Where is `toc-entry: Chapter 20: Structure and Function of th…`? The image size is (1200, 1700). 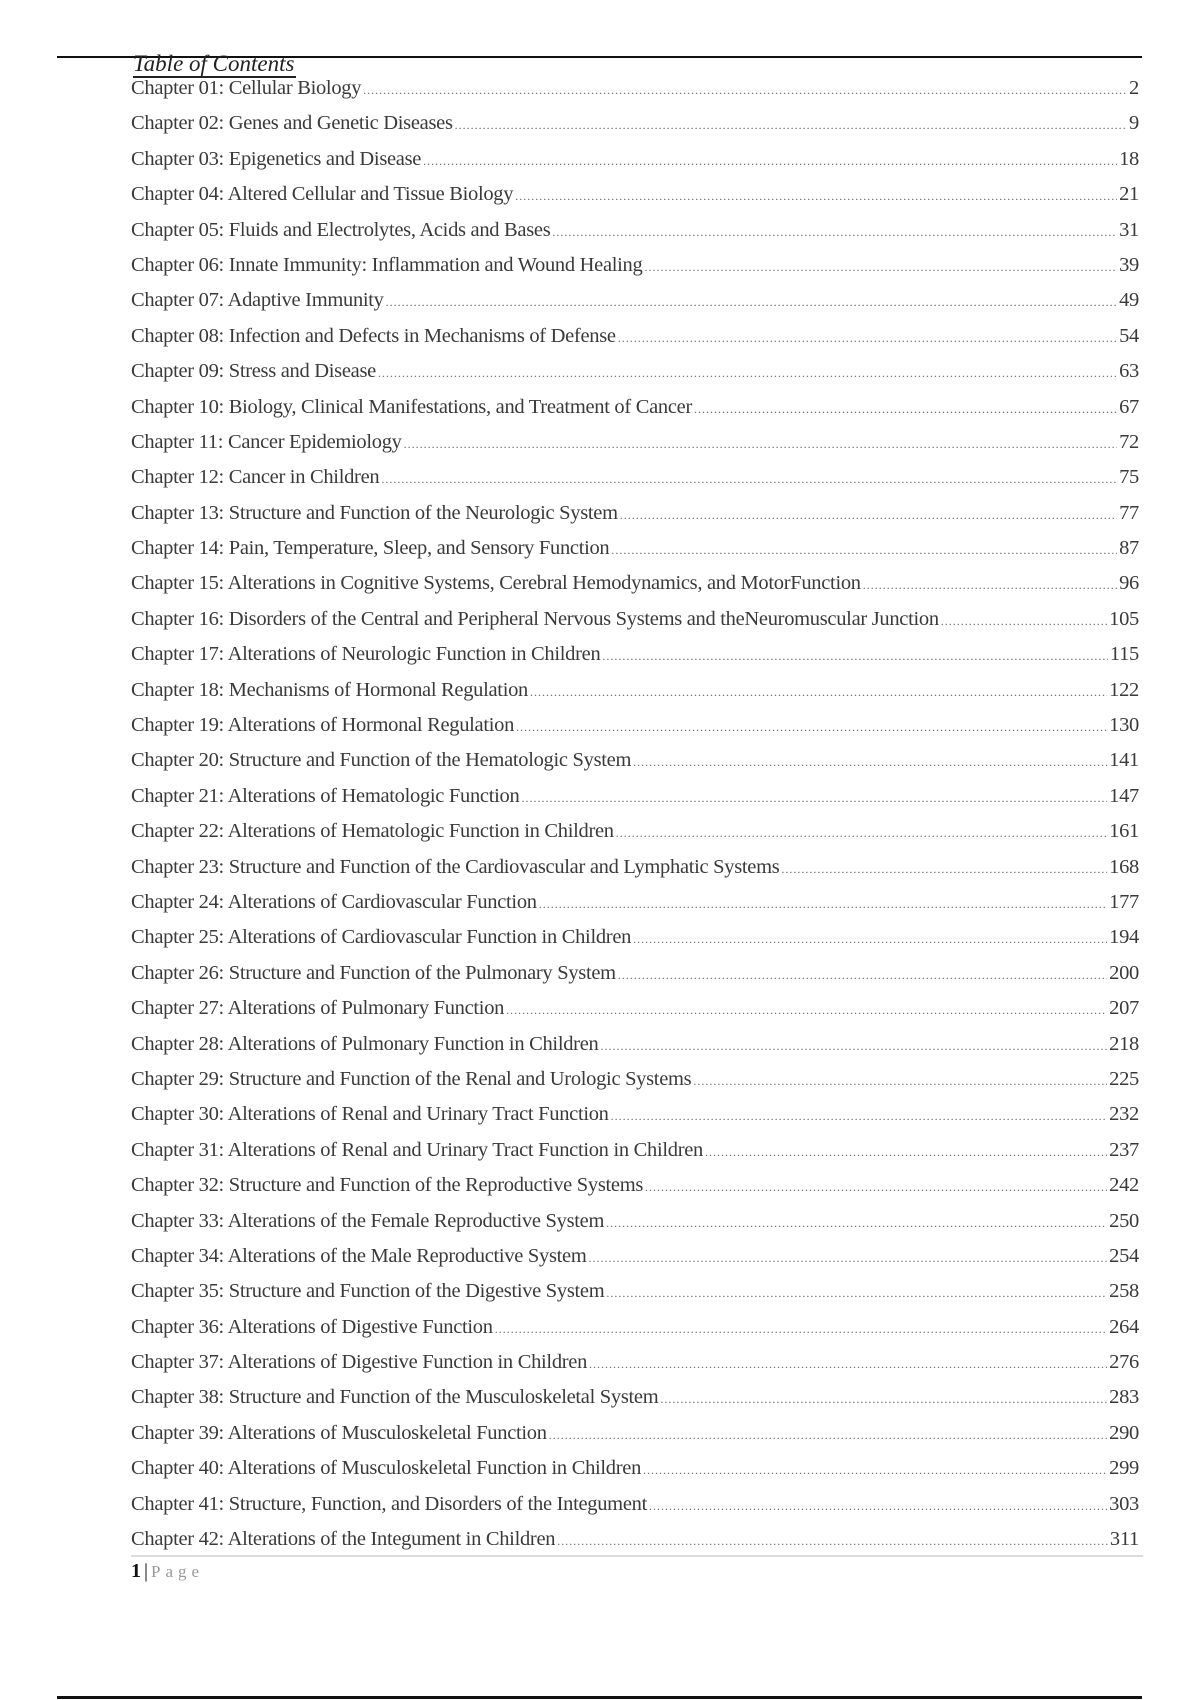
toc-entry: Chapter 20: Structure and Function of th… is located at coordinates (635, 766).